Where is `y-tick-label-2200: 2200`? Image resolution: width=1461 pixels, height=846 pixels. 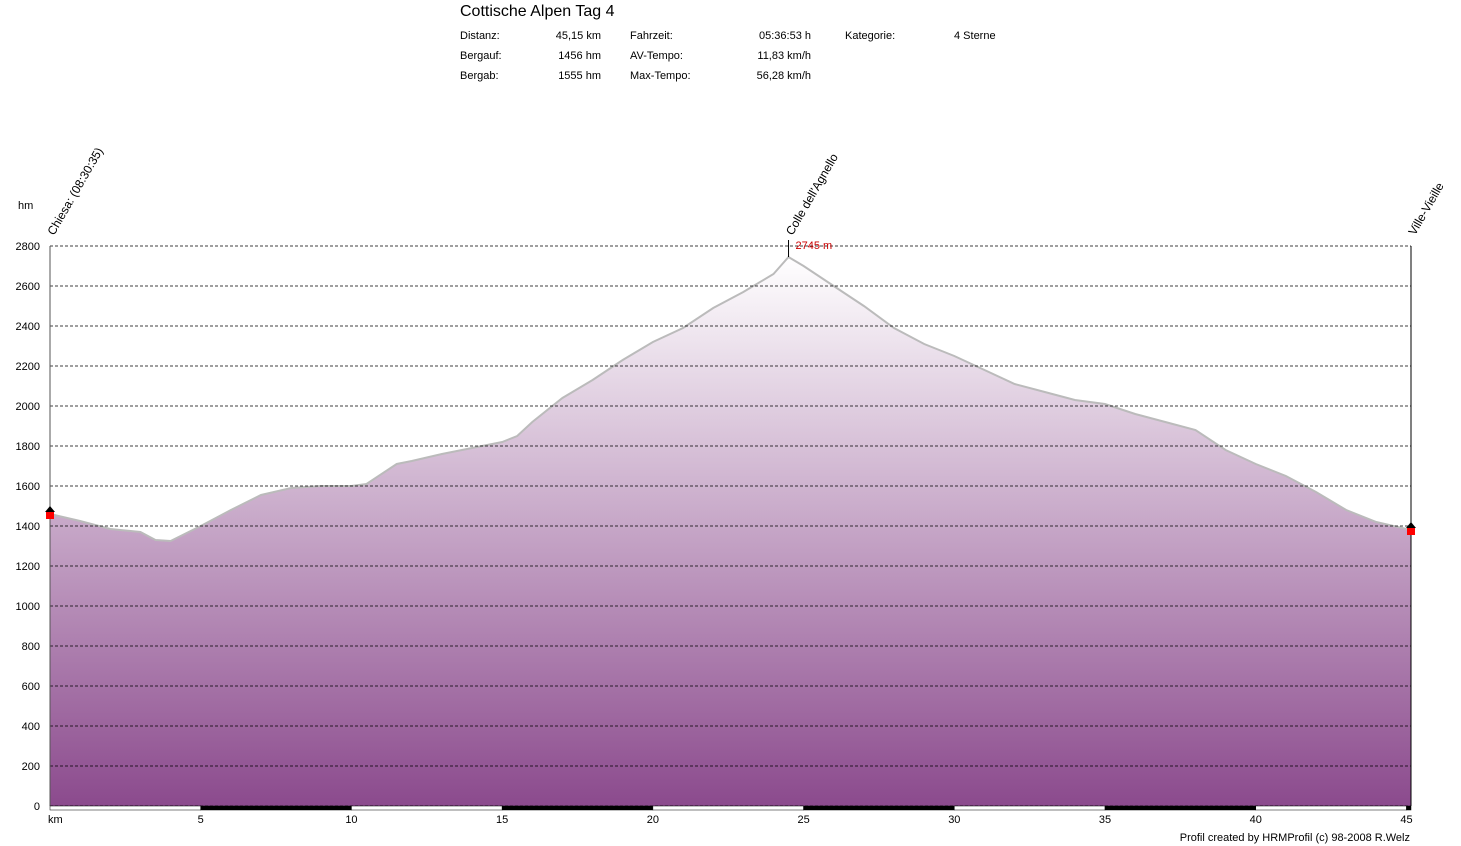 y-tick-label-2200: 2200 is located at coordinates (28, 367).